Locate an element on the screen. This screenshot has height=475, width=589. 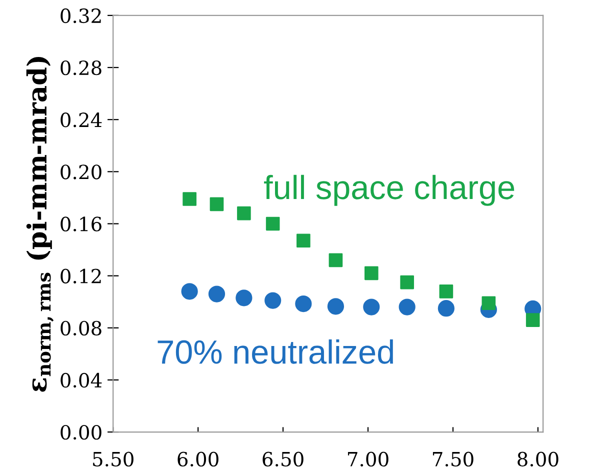
y-tick-label: 0.12 is located at coordinates (80, 276).